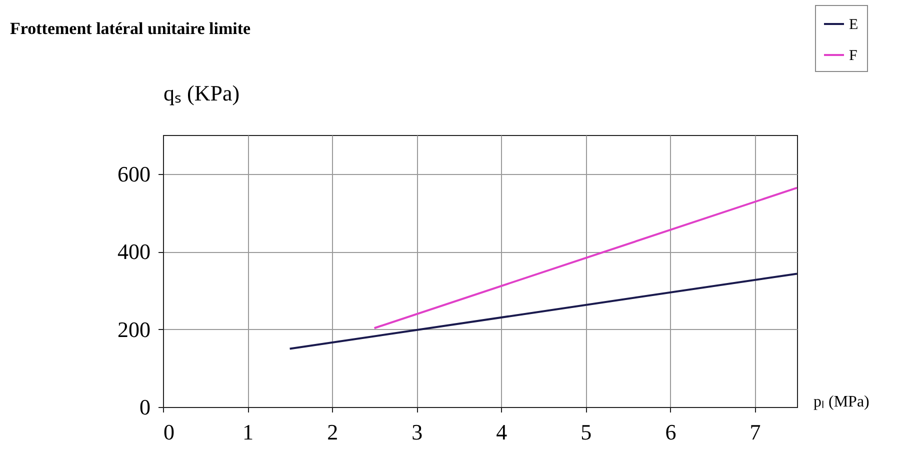 Image resolution: width=909 pixels, height=466 pixels. I want to click on y-tick-label: 0, so click(145, 407).